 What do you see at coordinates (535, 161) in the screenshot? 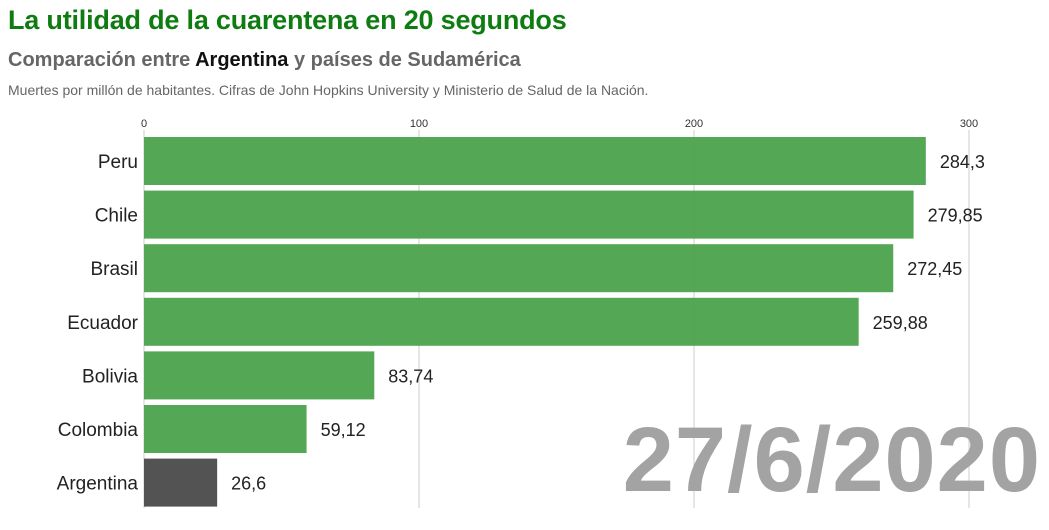
I see `bar-peru` at bounding box center [535, 161].